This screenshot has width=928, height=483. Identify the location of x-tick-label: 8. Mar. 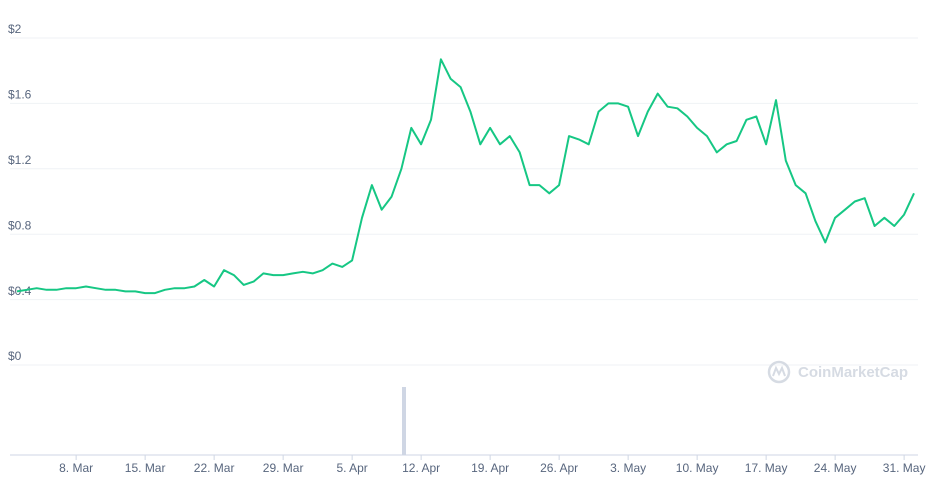
(76, 468).